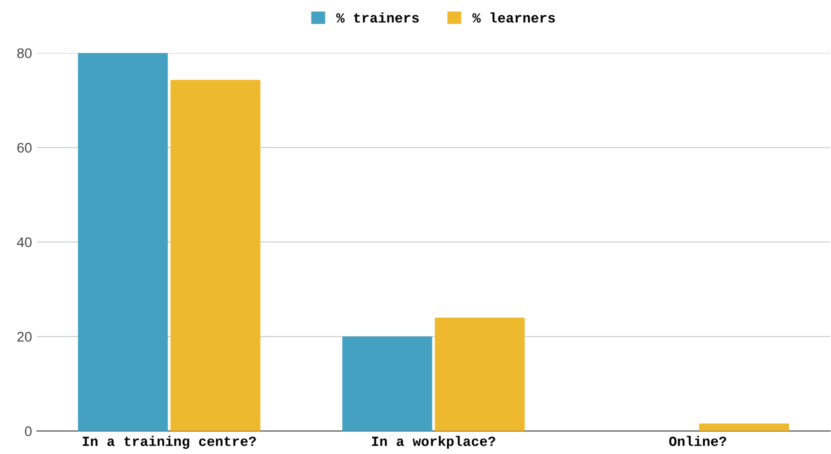 This screenshot has width=831, height=454. Describe the element at coordinates (377, 17) in the screenshot. I see `legend-label: % trainers` at that location.